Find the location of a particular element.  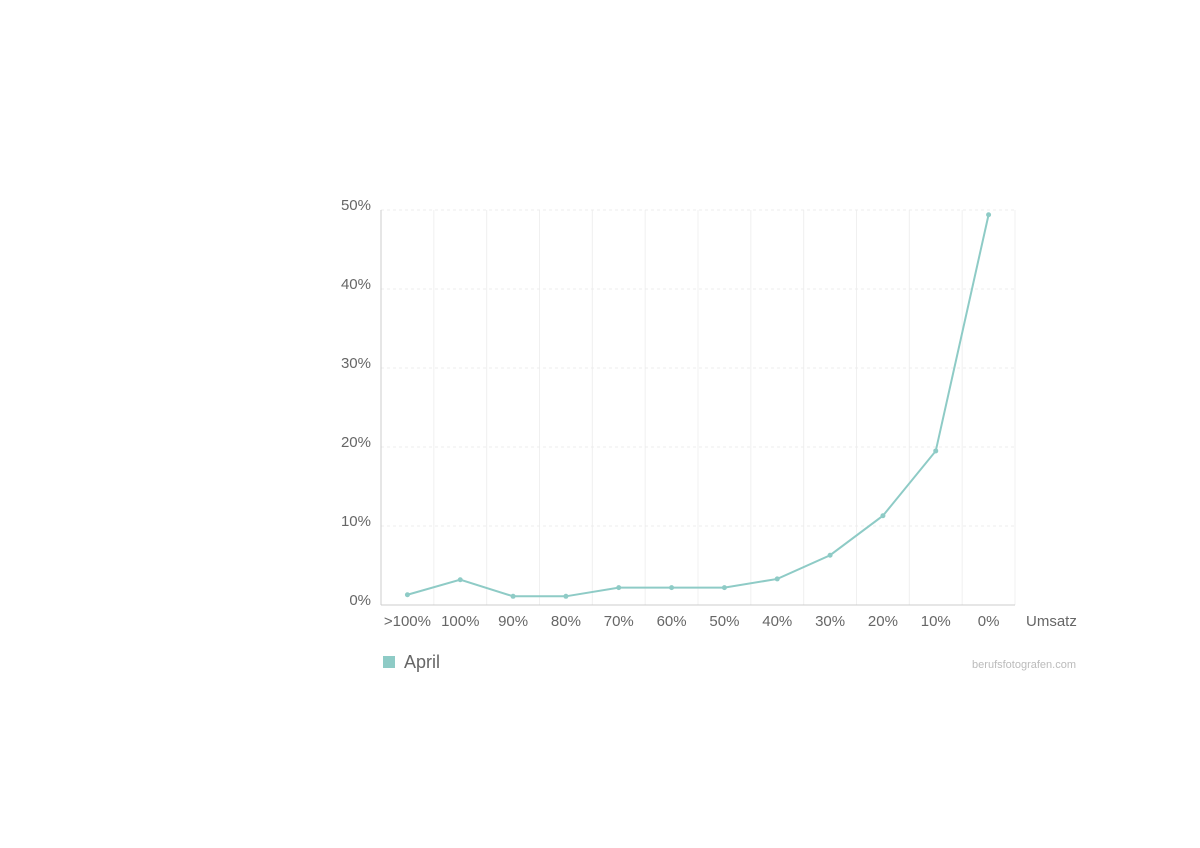

y-tick-label: 20% is located at coordinates (356, 442).